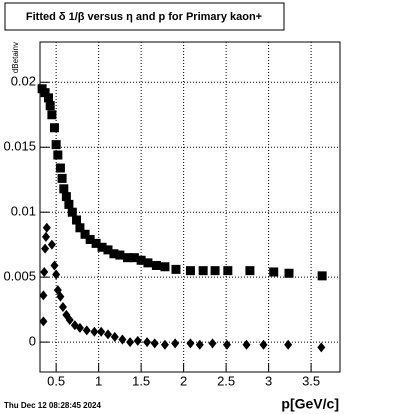  What do you see at coordinates (23, 81) in the screenshot?
I see `y-tick-label: 0.02` at bounding box center [23, 81].